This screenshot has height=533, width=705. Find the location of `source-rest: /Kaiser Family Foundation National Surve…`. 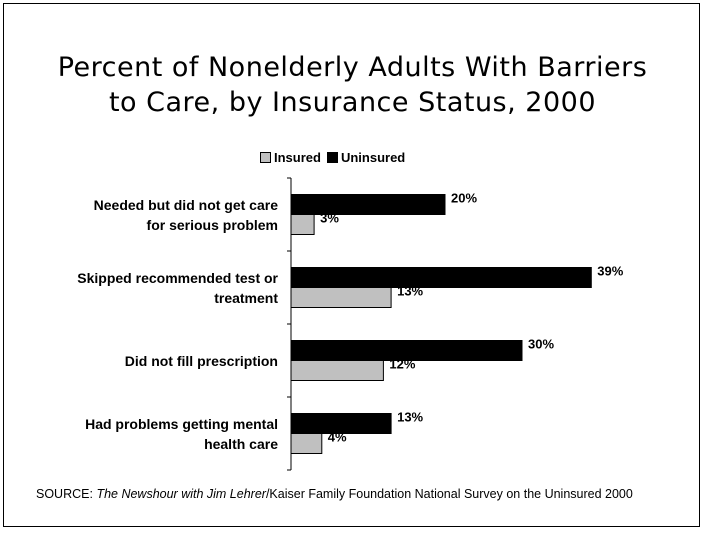

source-rest: /Kaiser Family Foundation National Surve… is located at coordinates (449, 494).